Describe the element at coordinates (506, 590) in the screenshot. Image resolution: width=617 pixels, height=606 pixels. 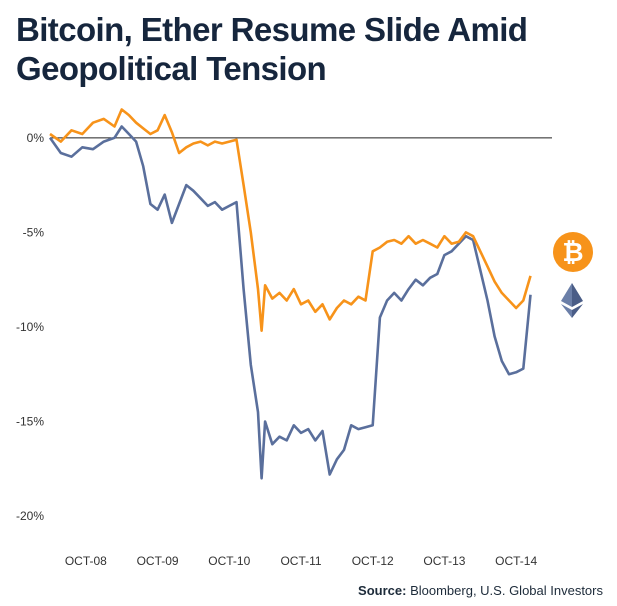
I see `source-text: Bloomberg, U.S. Global Investors` at that location.